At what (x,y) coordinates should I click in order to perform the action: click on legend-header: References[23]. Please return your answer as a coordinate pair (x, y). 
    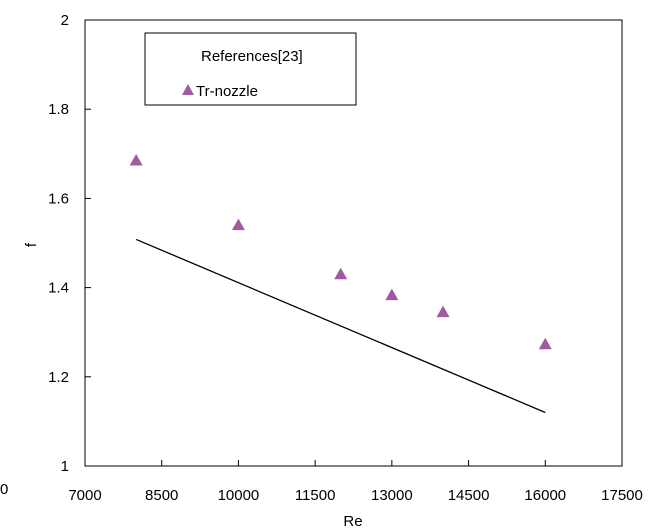
    Looking at the image, I should click on (252, 56).